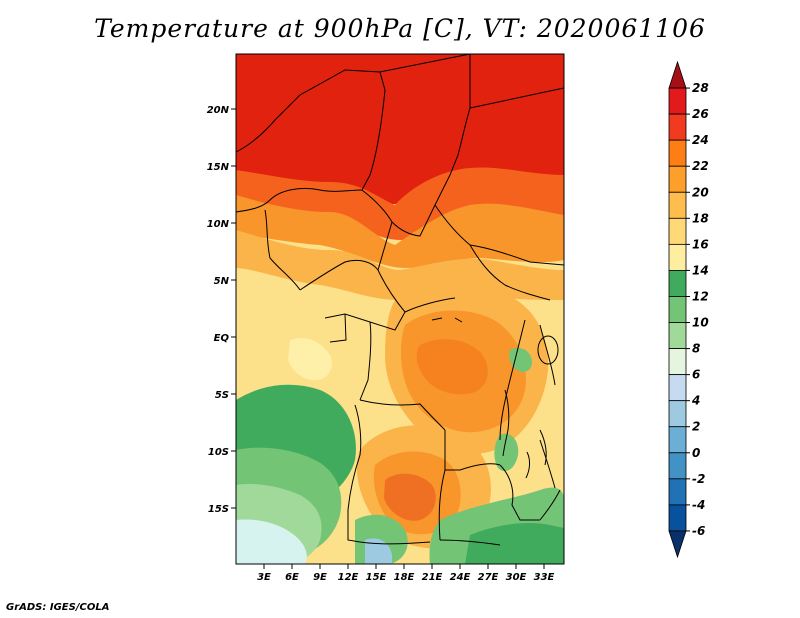 This screenshot has height=618, width=800. Describe the element at coordinates (222, 281) in the screenshot. I see `lat-label-5n: 5N` at that location.